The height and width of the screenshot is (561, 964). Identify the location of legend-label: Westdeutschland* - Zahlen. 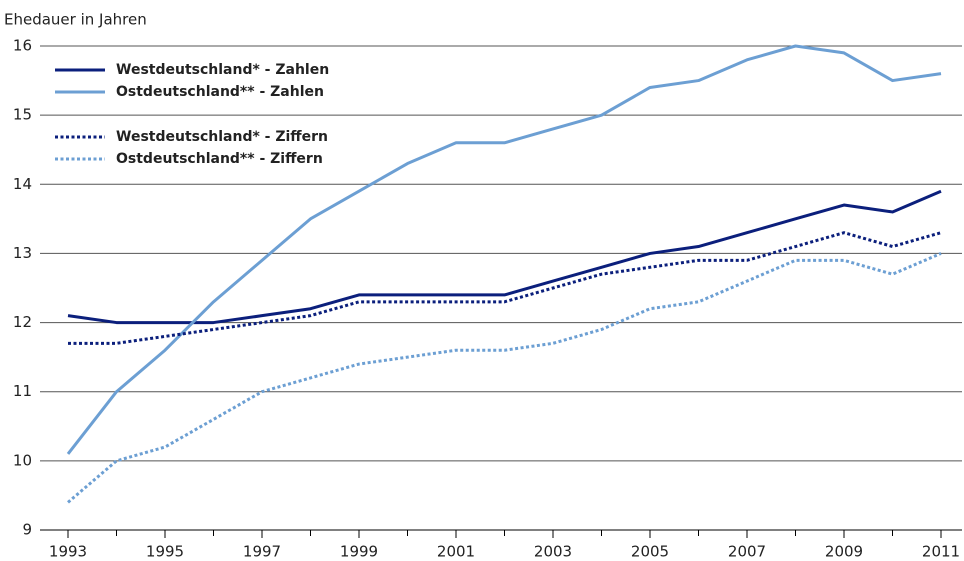
(222, 70).